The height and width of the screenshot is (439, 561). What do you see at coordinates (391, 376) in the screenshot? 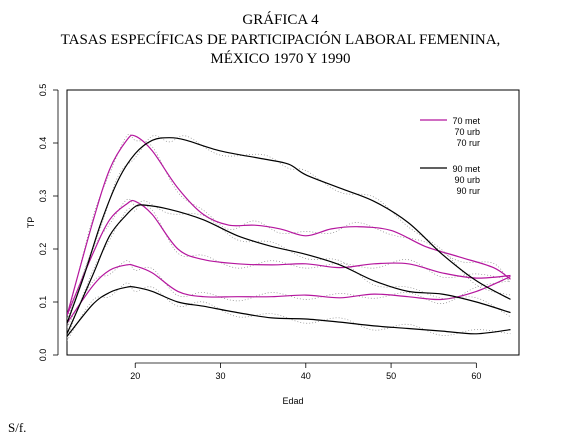
I see `x-tick-label: 50` at bounding box center [391, 376].